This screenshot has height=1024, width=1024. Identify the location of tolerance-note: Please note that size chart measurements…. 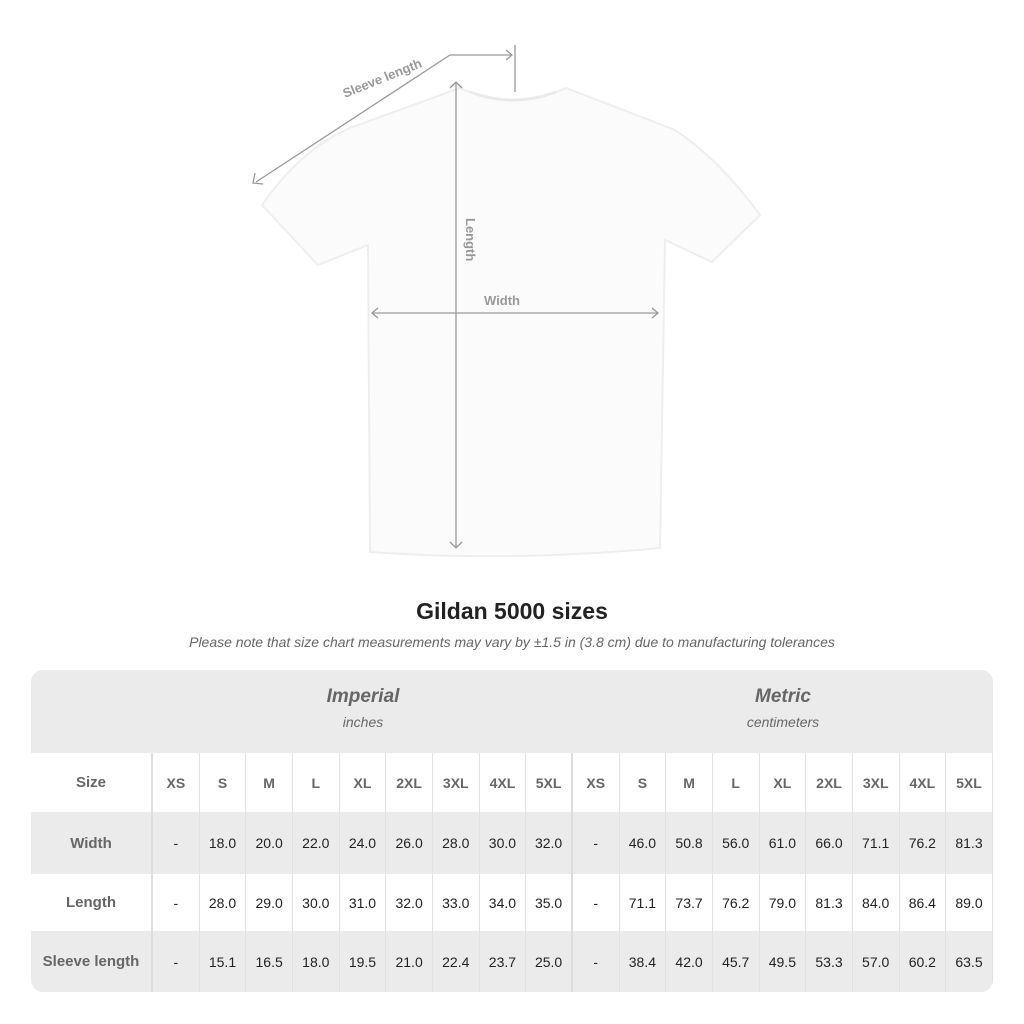
(512, 642).